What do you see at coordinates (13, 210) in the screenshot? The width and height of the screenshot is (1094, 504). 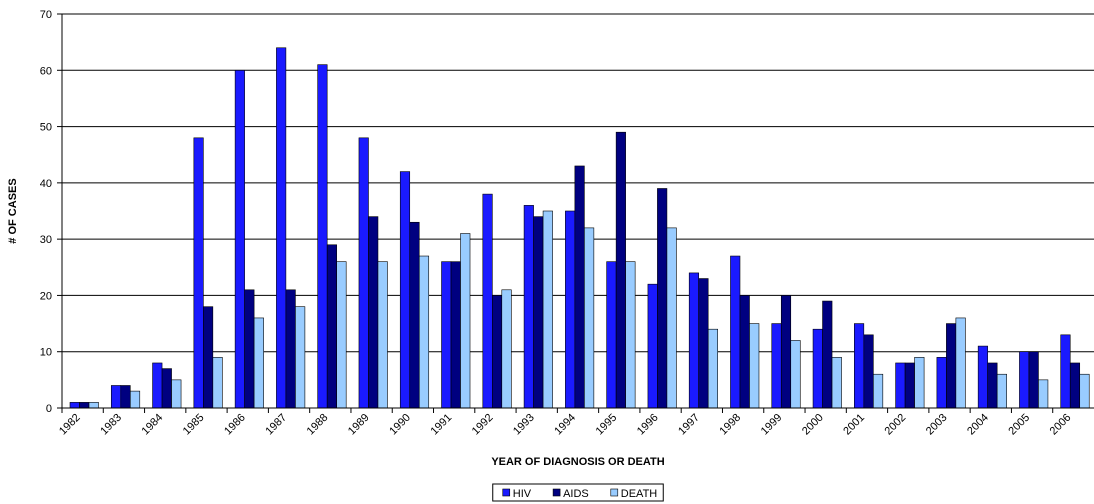 I see `y-axis-title: # OF CASES` at bounding box center [13, 210].